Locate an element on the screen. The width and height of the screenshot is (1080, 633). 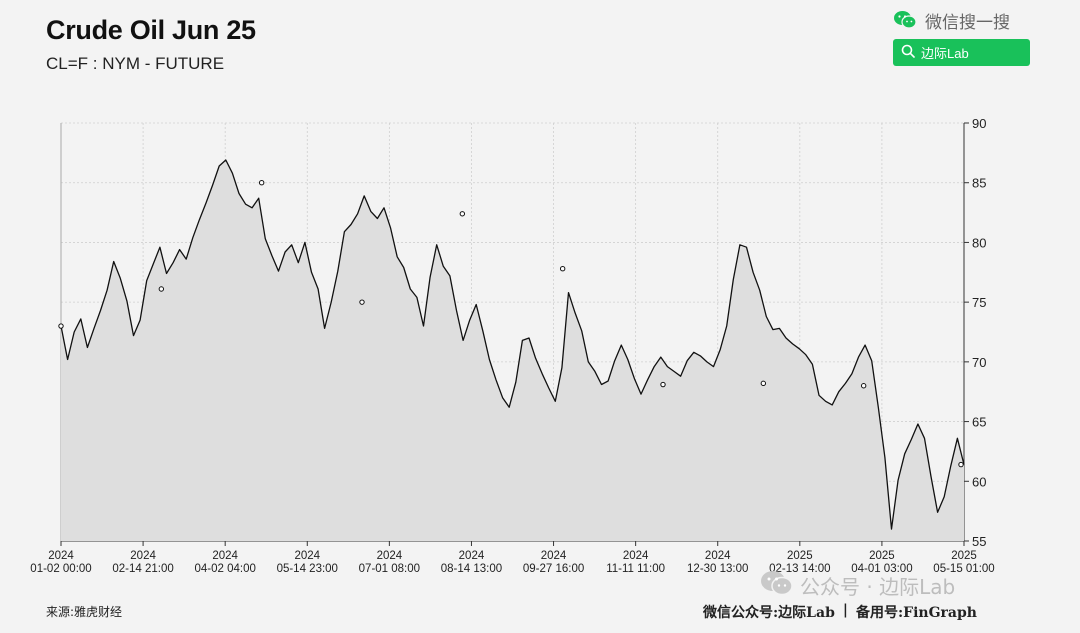
y-tick-label: 75 is located at coordinates (979, 302).